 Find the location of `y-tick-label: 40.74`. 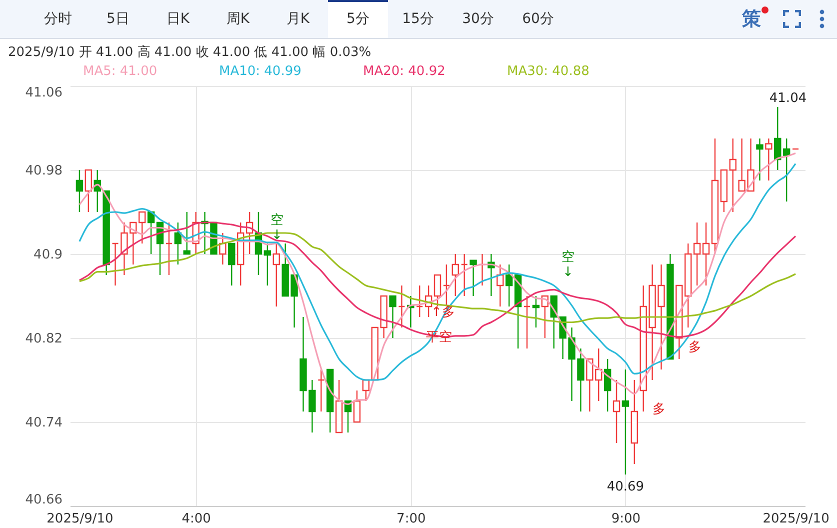

y-tick-label: 40.74 is located at coordinates (43, 423).